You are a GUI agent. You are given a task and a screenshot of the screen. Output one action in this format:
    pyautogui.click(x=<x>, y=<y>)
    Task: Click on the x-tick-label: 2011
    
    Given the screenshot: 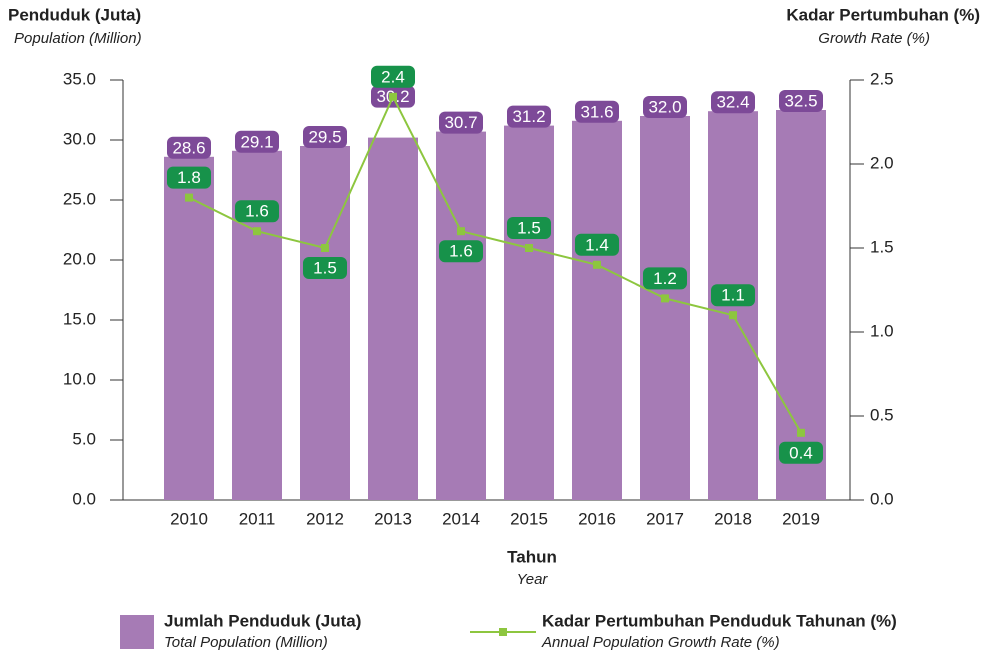 What is the action you would take?
    pyautogui.click(x=257, y=518)
    